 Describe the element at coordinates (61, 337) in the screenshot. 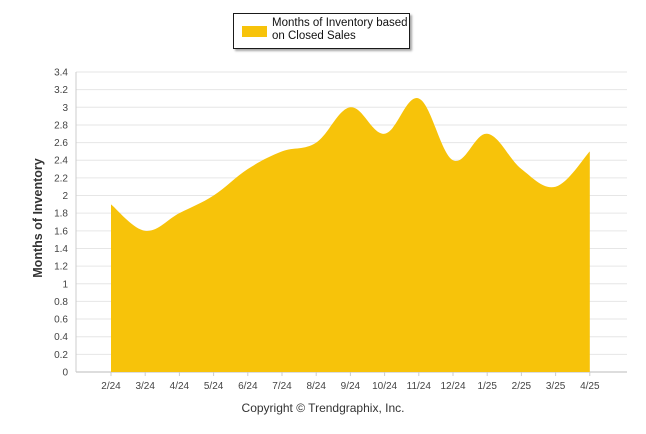

I see `y-tick-label: 0.4` at that location.